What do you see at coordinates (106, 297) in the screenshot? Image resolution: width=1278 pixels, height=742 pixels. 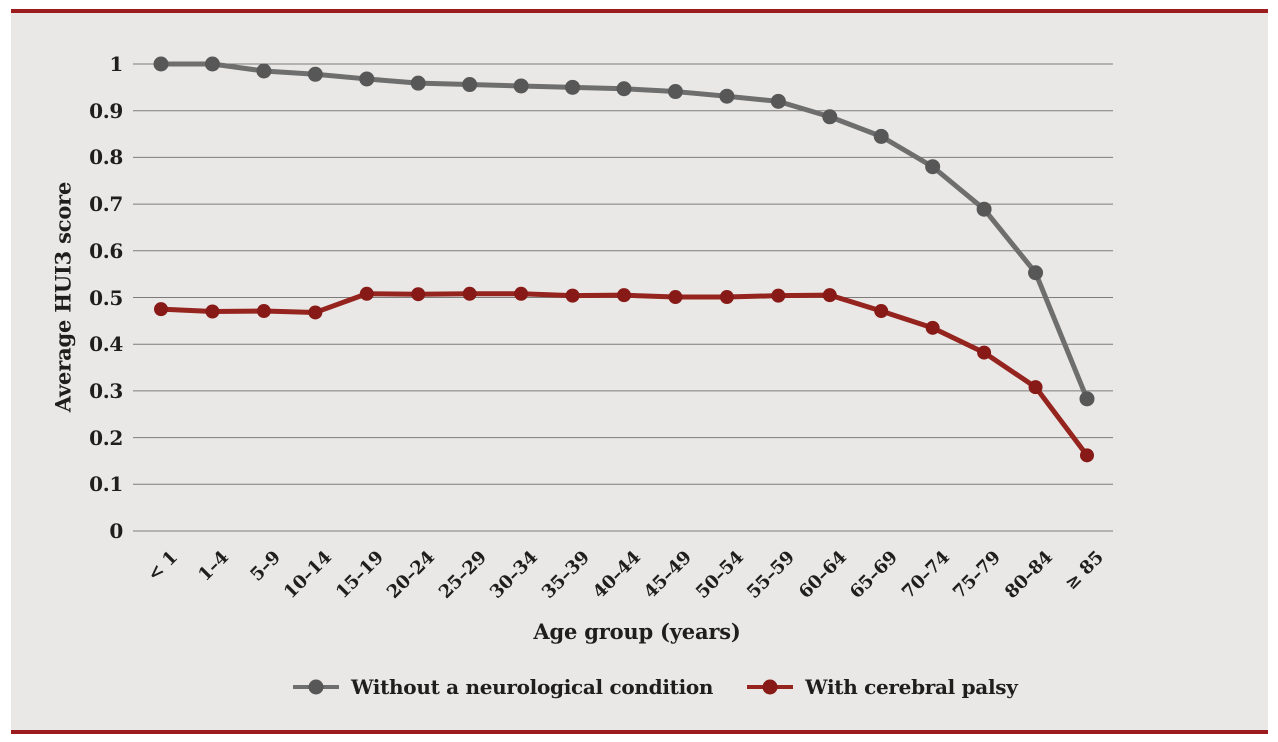 I see `y-axis-tick-label: 0.5` at bounding box center [106, 297].